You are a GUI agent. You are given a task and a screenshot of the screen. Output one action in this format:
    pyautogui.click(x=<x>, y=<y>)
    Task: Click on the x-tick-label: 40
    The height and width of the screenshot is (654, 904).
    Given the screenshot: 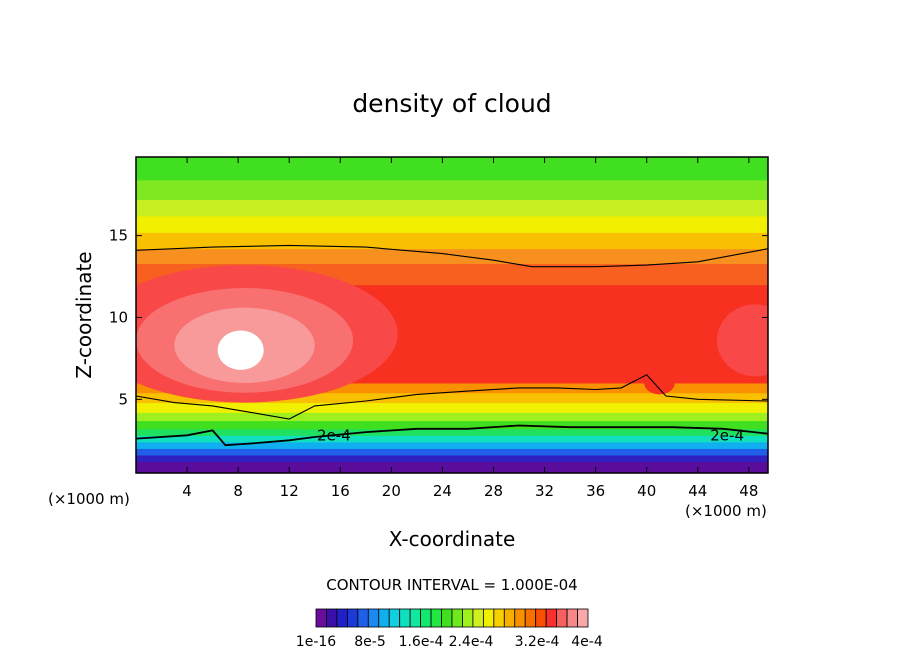 What is the action you would take?
    pyautogui.click(x=646, y=491)
    